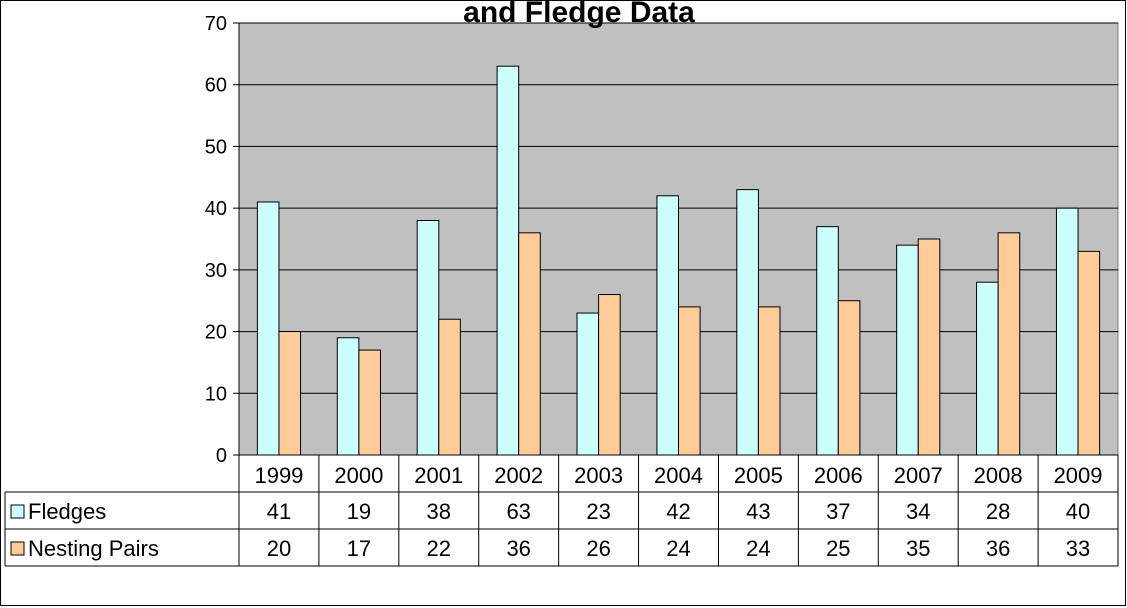 The image size is (1127, 608). Describe the element at coordinates (579, 15) in the screenshot. I see `chart-title: and Fledge Data` at that location.